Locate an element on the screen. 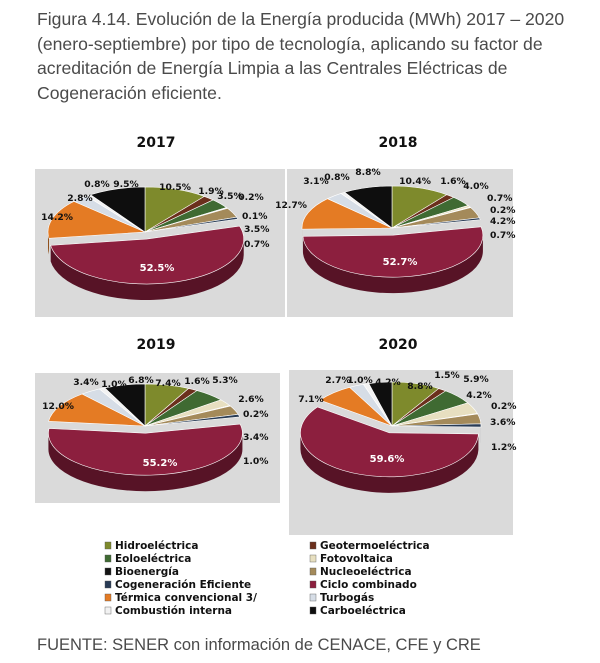 The width and height of the screenshot is (600, 663). data-label-cogeneracion-eficiente: 1.2% is located at coordinates (503, 447).